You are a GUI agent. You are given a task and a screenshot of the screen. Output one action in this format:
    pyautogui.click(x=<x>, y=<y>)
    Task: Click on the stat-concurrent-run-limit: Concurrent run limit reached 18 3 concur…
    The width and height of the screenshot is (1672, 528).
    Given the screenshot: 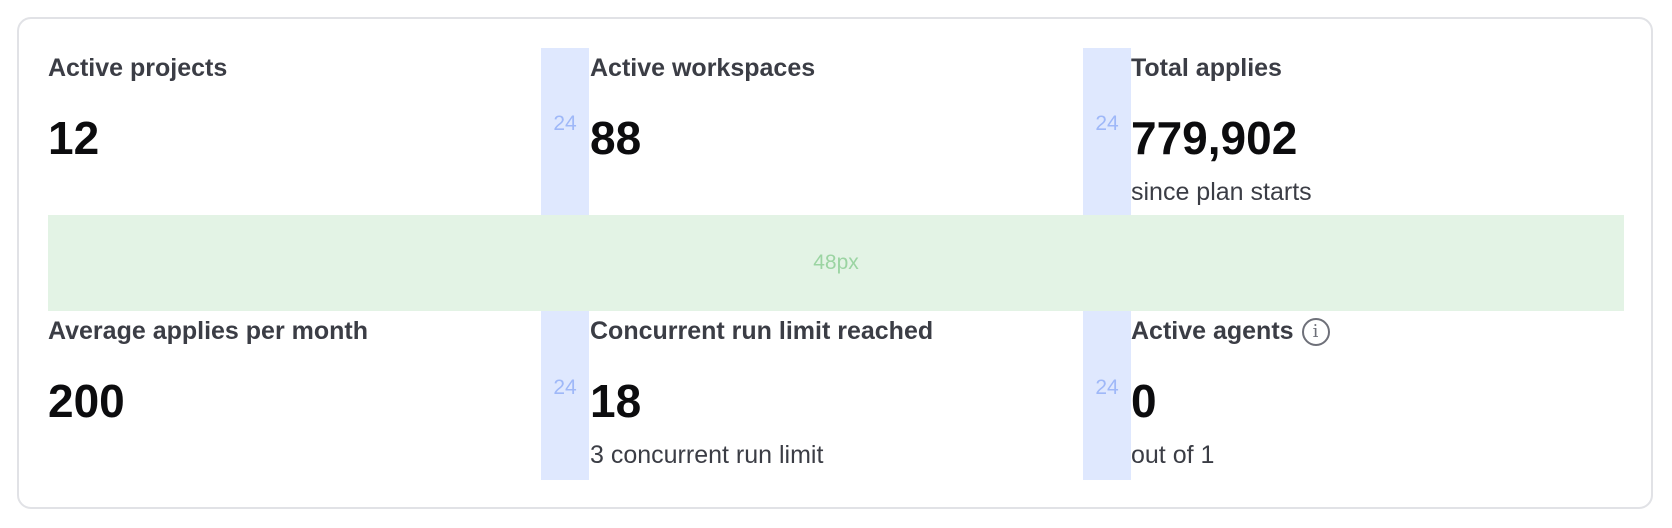 What is the action you would take?
    pyautogui.click(x=835, y=395)
    